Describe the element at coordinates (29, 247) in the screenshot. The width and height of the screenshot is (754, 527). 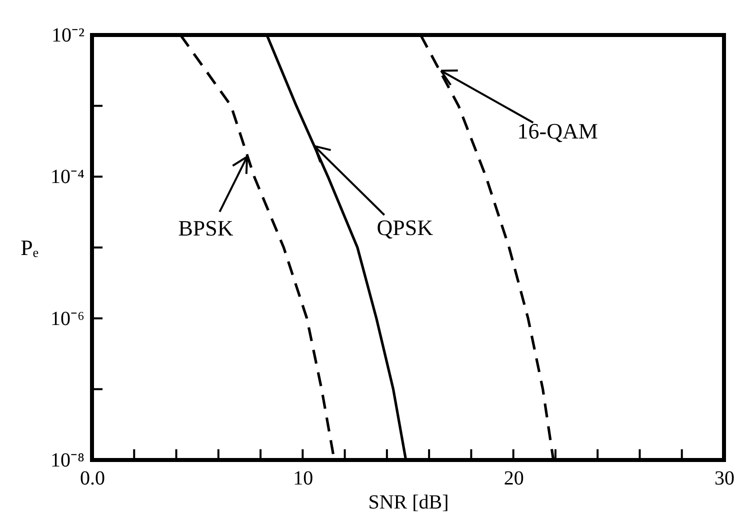
I see `y-axis-title: Pₑ` at that location.